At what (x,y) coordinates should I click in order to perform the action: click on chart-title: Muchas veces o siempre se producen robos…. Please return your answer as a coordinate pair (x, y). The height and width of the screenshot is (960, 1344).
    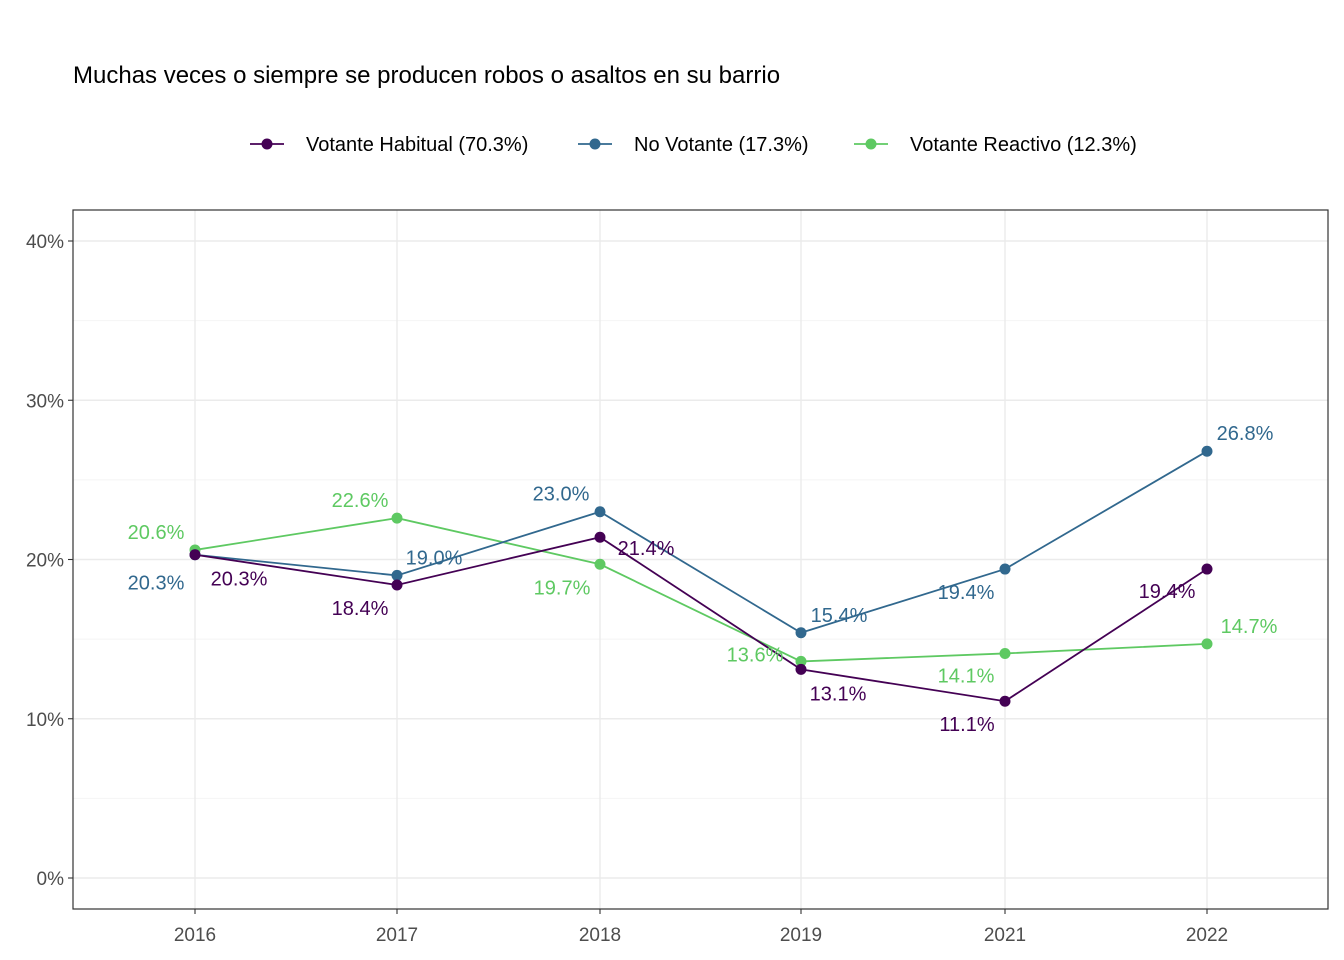
    Looking at the image, I should click on (426, 75).